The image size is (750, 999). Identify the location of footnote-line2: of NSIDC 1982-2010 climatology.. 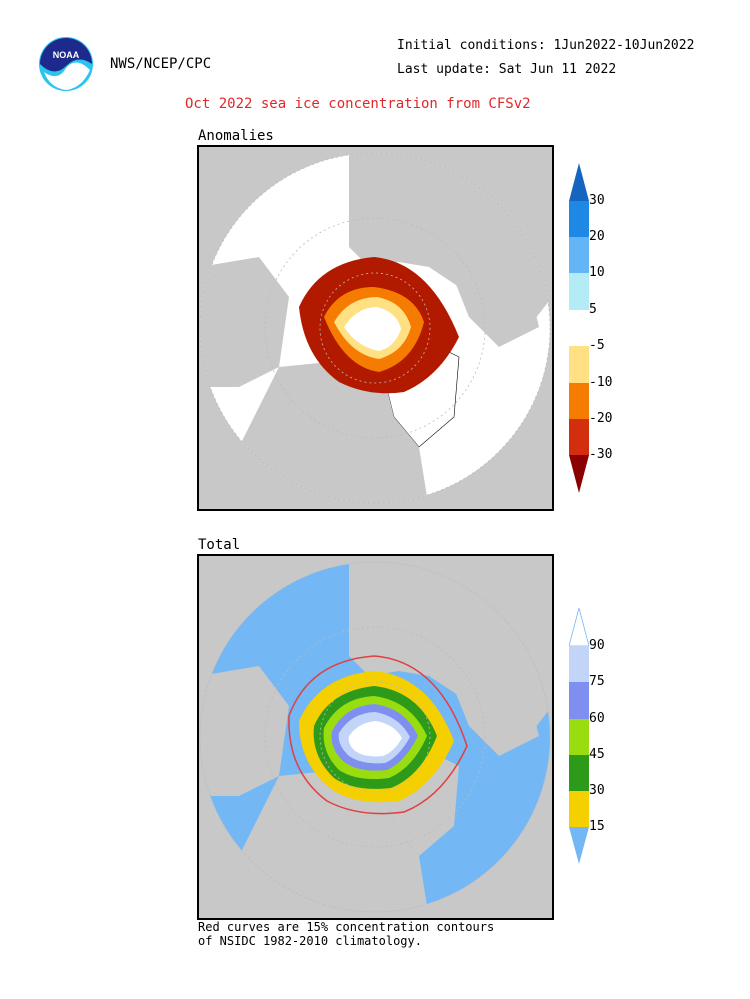
(310, 941).